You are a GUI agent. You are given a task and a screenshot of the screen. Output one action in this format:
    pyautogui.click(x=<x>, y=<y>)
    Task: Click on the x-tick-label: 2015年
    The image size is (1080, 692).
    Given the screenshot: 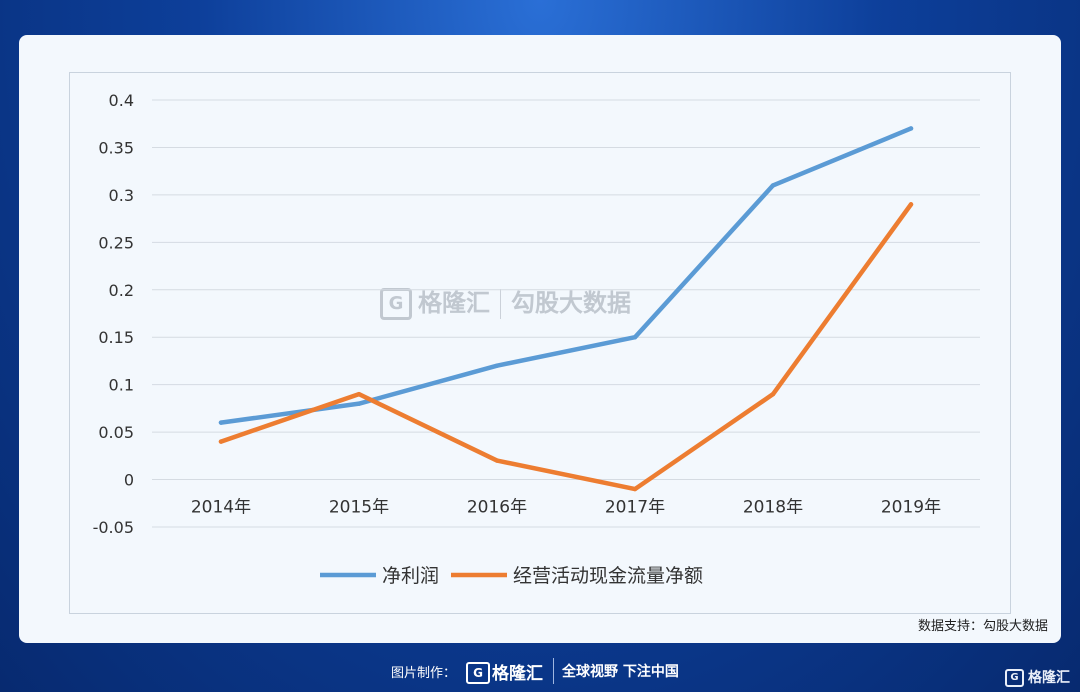 What is the action you would take?
    pyautogui.click(x=359, y=508)
    